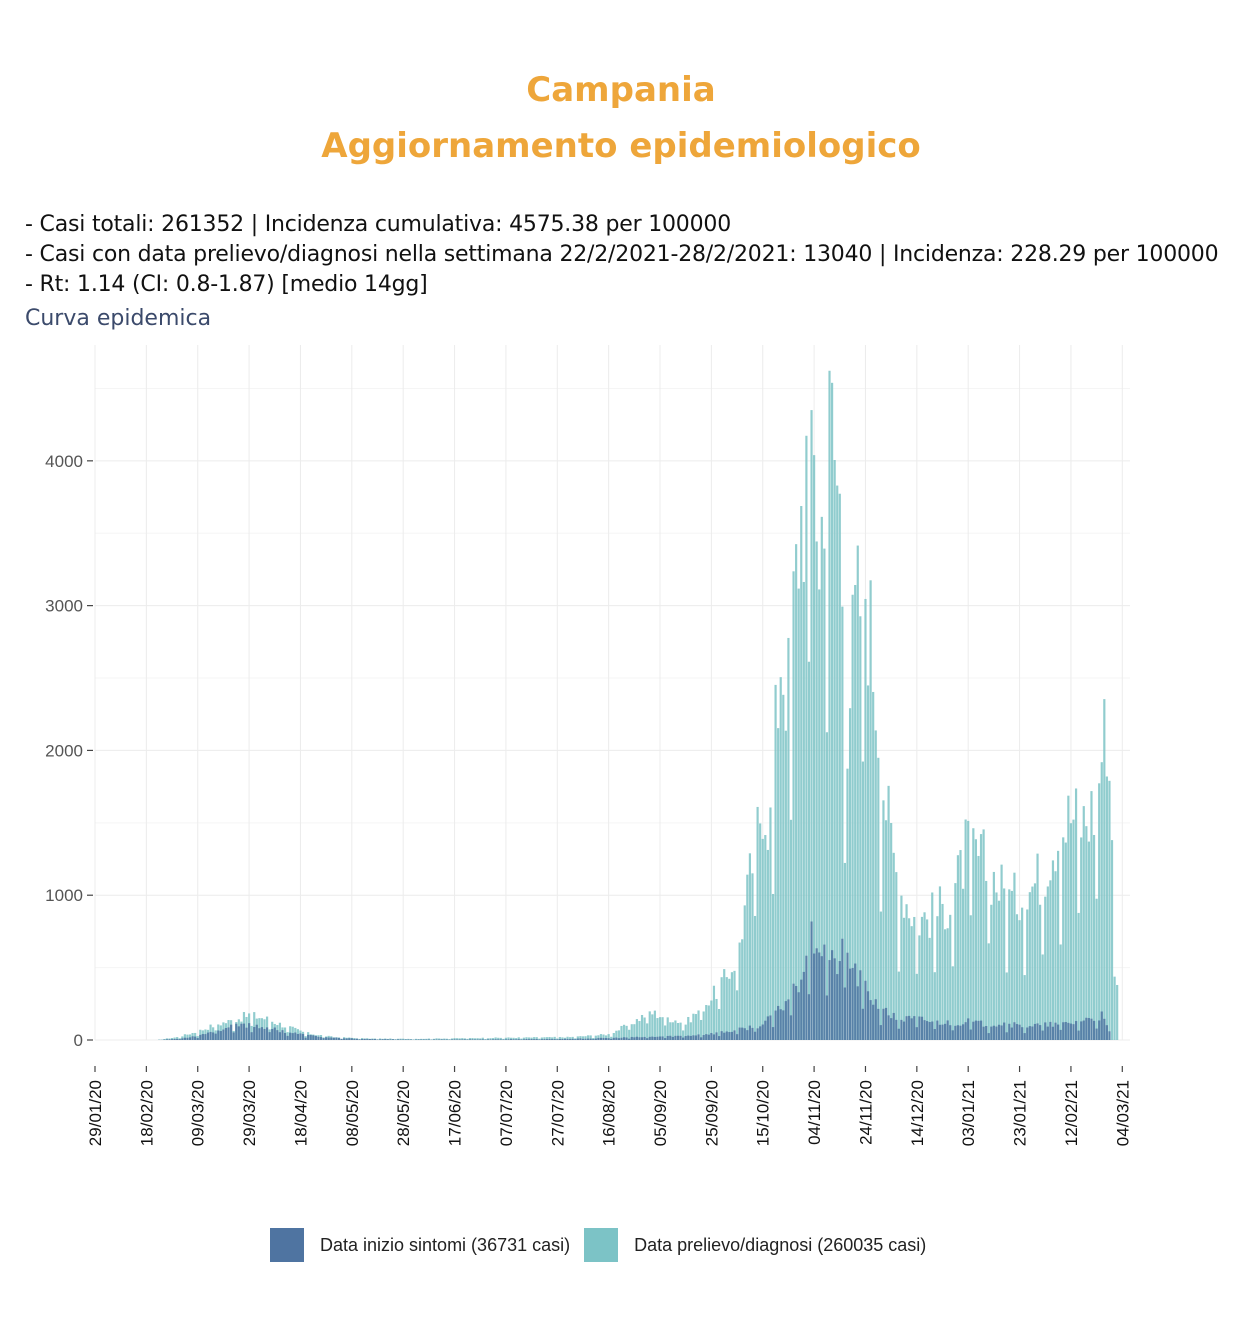 The height and width of the screenshot is (1340, 1242). I want to click on legend-item-sintomi: Data inizio sintomi (36731 casi), so click(420, 1245).